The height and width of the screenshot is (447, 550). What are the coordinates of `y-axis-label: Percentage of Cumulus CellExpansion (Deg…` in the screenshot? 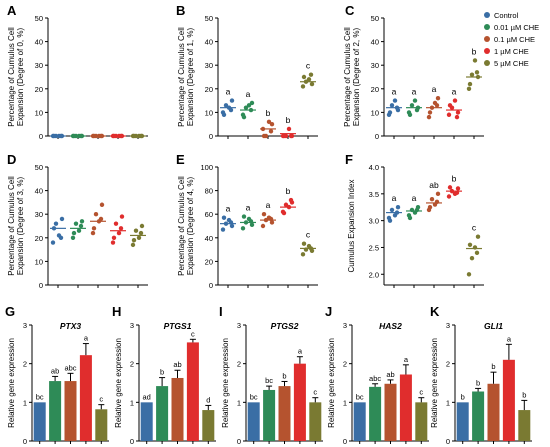 It's located at (16, 226).